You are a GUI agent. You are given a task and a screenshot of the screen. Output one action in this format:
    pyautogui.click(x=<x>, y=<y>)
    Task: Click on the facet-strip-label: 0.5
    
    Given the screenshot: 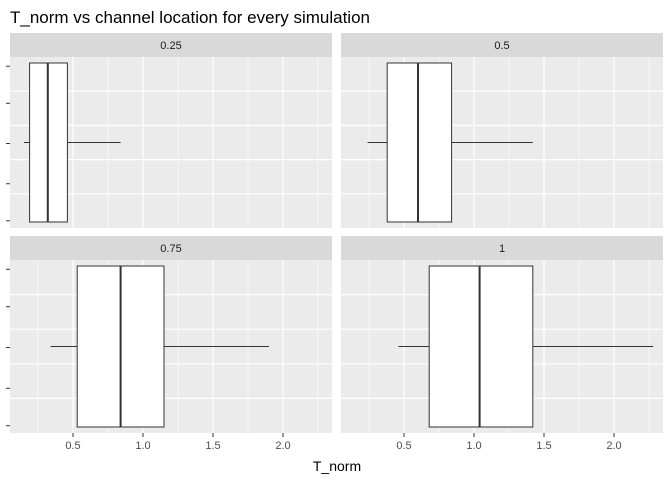 What is the action you would take?
    pyautogui.click(x=501, y=46)
    